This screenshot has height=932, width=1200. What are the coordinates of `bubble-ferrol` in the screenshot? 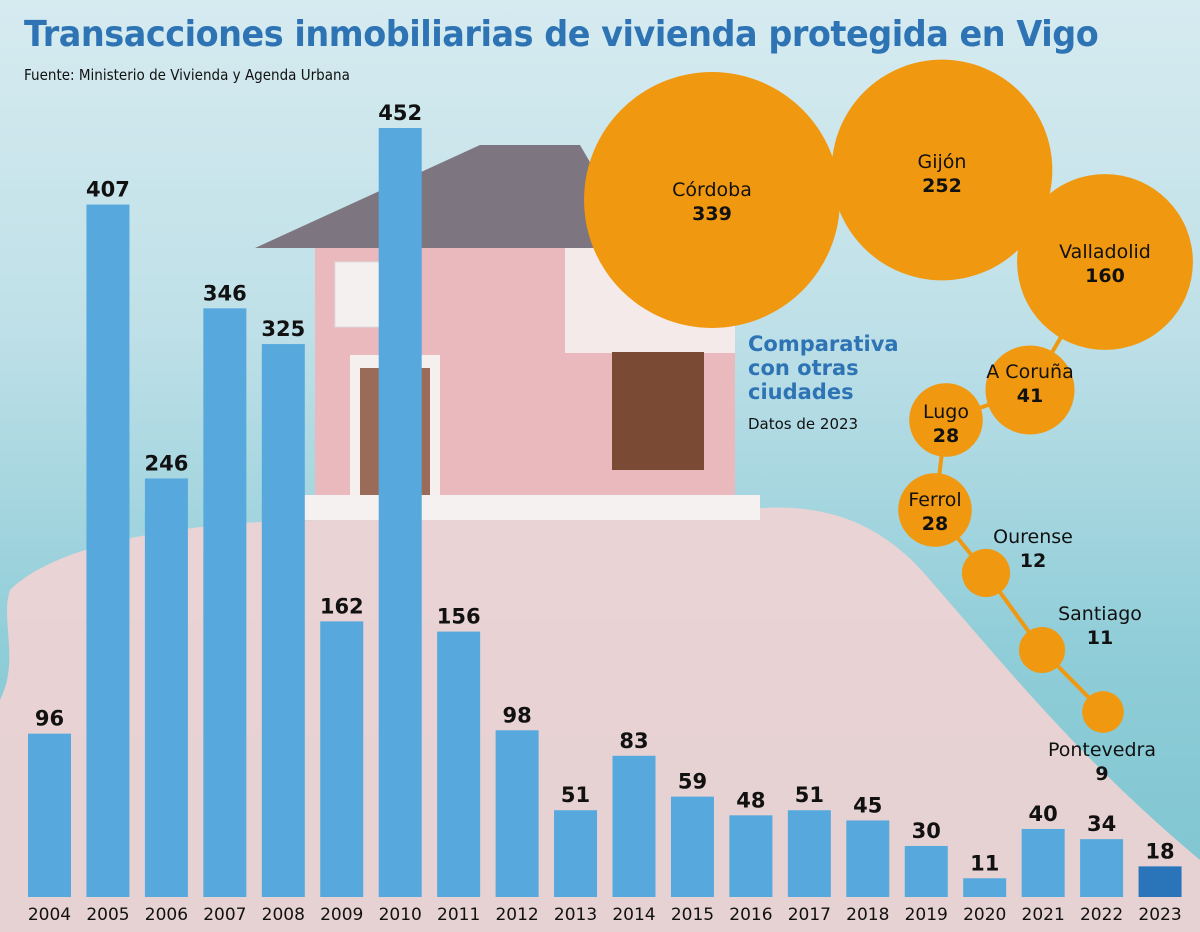 It's located at (935, 510).